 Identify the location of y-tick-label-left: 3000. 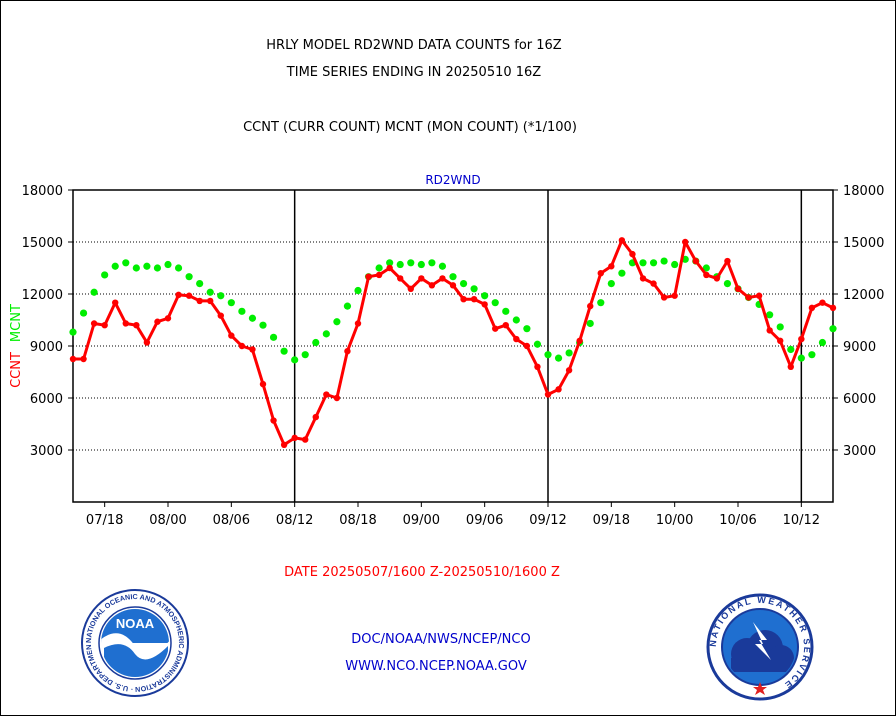
(46, 451).